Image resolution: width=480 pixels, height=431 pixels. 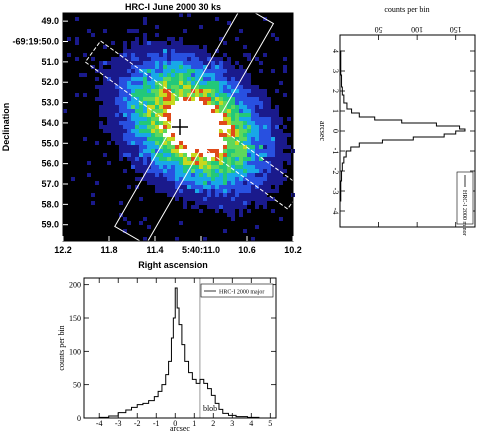 What do you see at coordinates (322, 131) in the screenshot?
I see `minor-axis-label: arcsec` at bounding box center [322, 131].